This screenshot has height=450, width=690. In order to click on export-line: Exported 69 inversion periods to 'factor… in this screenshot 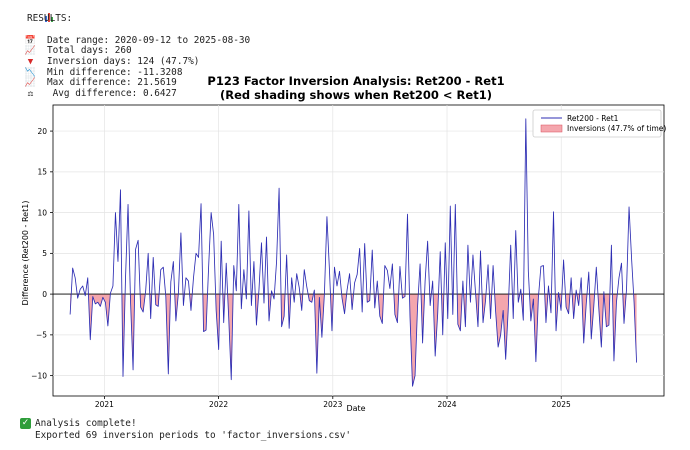, I will do `click(185, 436)`.